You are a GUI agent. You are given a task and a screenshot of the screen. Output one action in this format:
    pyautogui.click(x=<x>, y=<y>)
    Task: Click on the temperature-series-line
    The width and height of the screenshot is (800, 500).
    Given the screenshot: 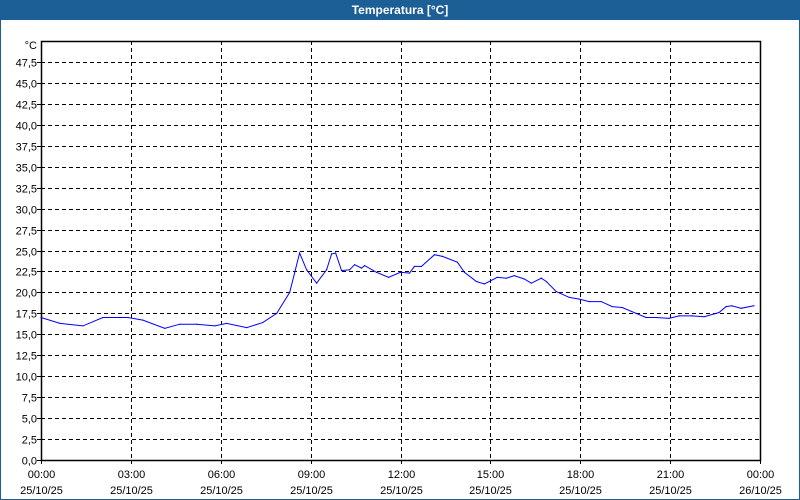 What is the action you would take?
    pyautogui.click(x=397, y=290)
    